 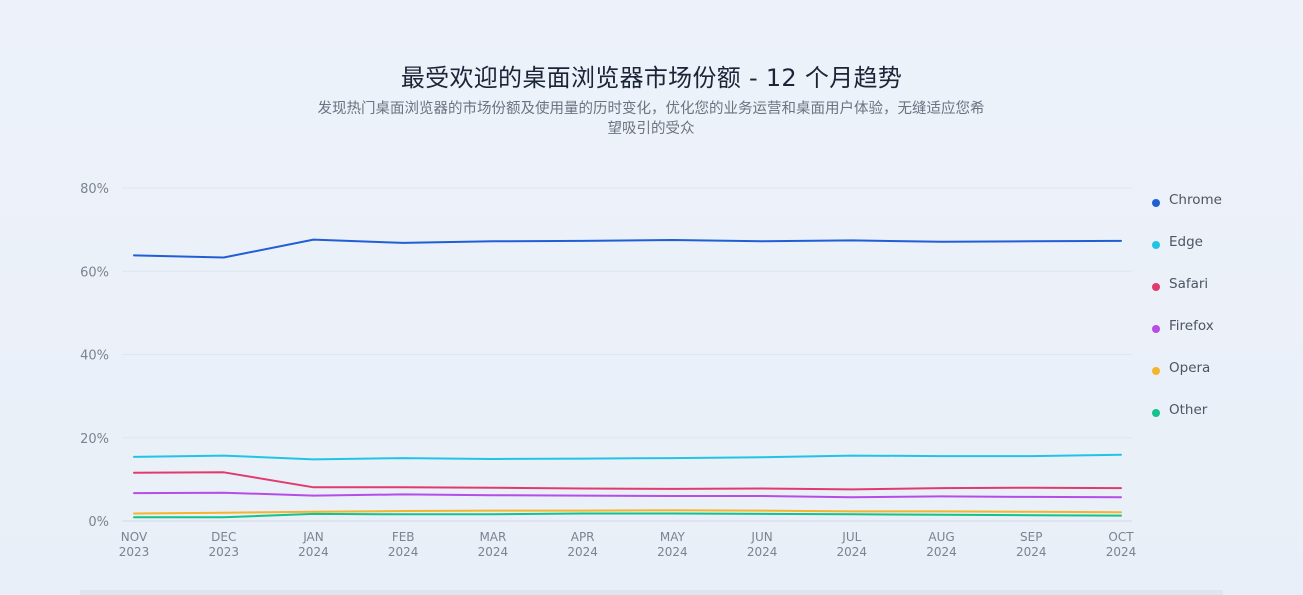 I want to click on series-line-firefox, so click(x=627, y=495).